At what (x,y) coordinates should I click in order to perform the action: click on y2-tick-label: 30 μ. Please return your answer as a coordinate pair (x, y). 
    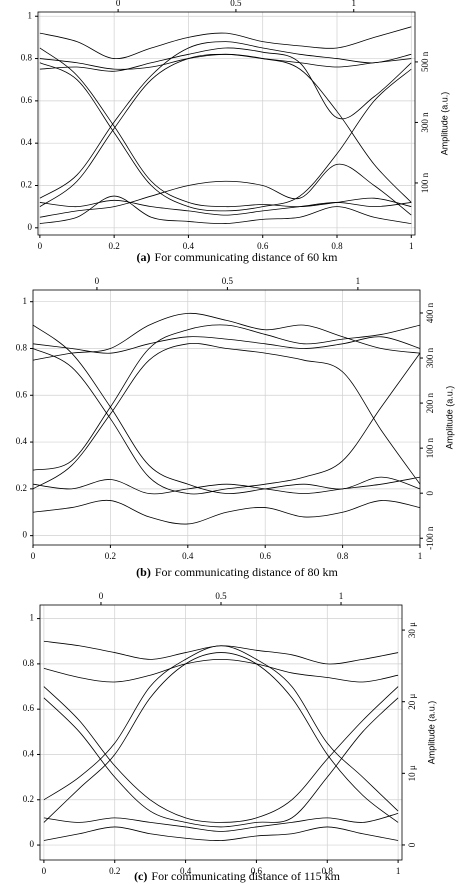
    Looking at the image, I should click on (412, 630).